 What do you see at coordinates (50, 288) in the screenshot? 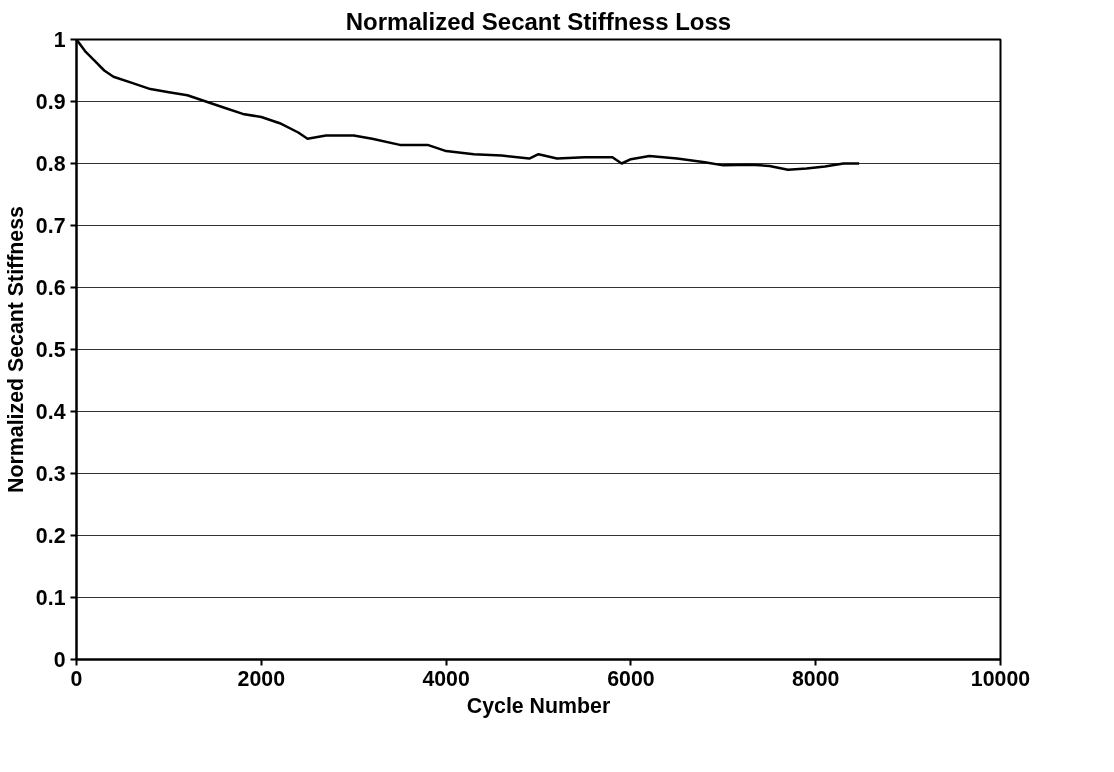
I see `y-tick-label: 0.6` at bounding box center [50, 288].